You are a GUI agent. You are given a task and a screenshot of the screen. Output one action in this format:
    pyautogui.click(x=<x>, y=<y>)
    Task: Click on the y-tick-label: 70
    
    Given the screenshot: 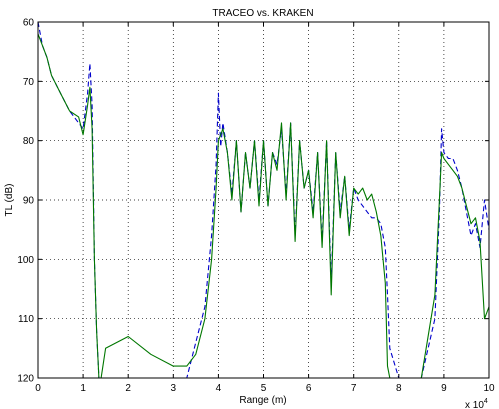 What is the action you would take?
    pyautogui.click(x=29, y=82)
    